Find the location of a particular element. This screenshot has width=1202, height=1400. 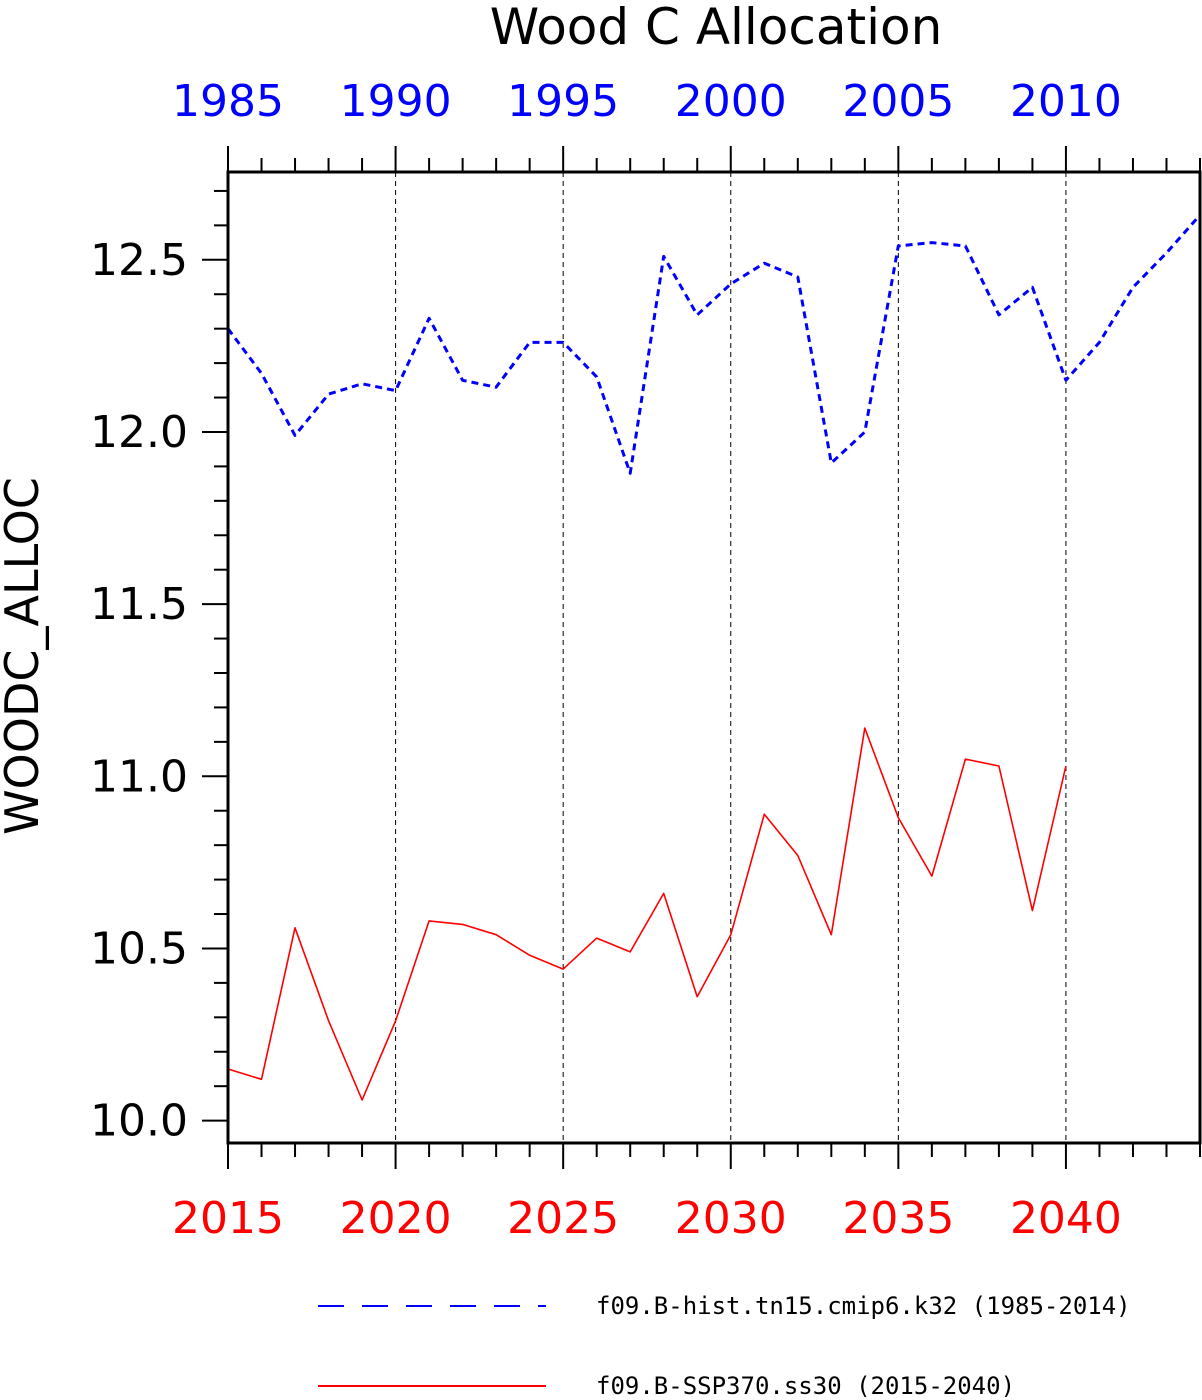

y-tick-label: 12.0 is located at coordinates (139, 432).